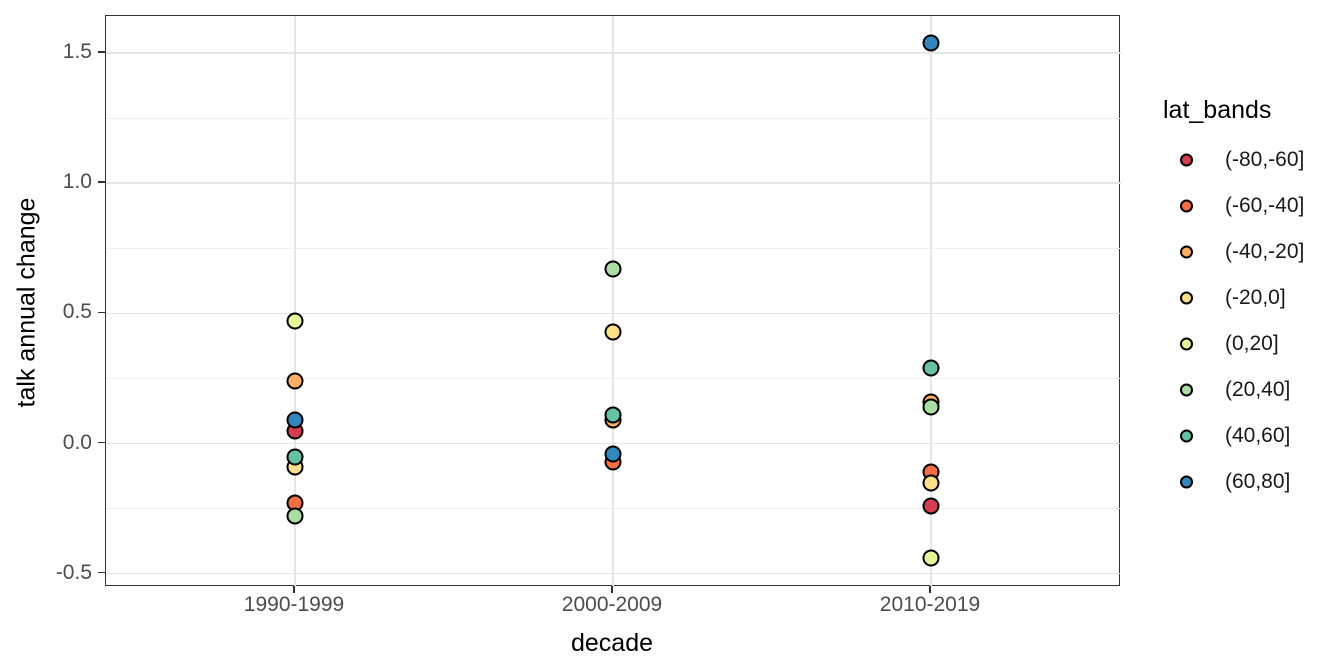 This screenshot has width=1344, height=672. What do you see at coordinates (612, 643) in the screenshot?
I see `x-axis-title: decade` at bounding box center [612, 643].